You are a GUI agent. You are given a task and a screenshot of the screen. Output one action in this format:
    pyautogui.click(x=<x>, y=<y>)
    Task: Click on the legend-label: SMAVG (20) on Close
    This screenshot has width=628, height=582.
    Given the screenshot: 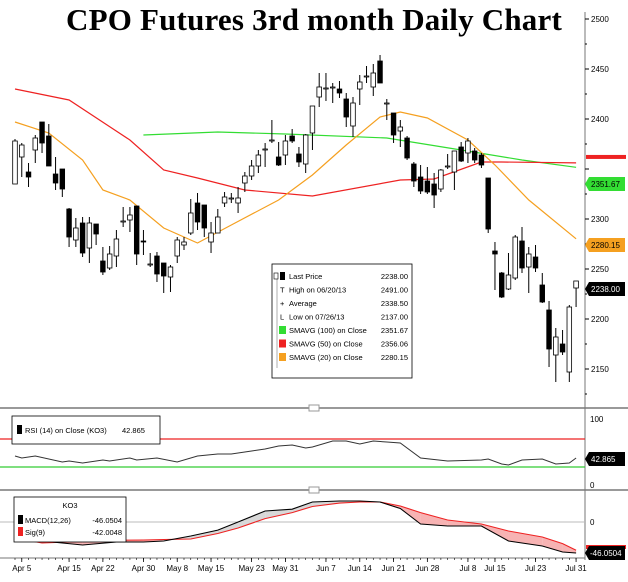 What is the action you would take?
    pyautogui.click(x=326, y=357)
    